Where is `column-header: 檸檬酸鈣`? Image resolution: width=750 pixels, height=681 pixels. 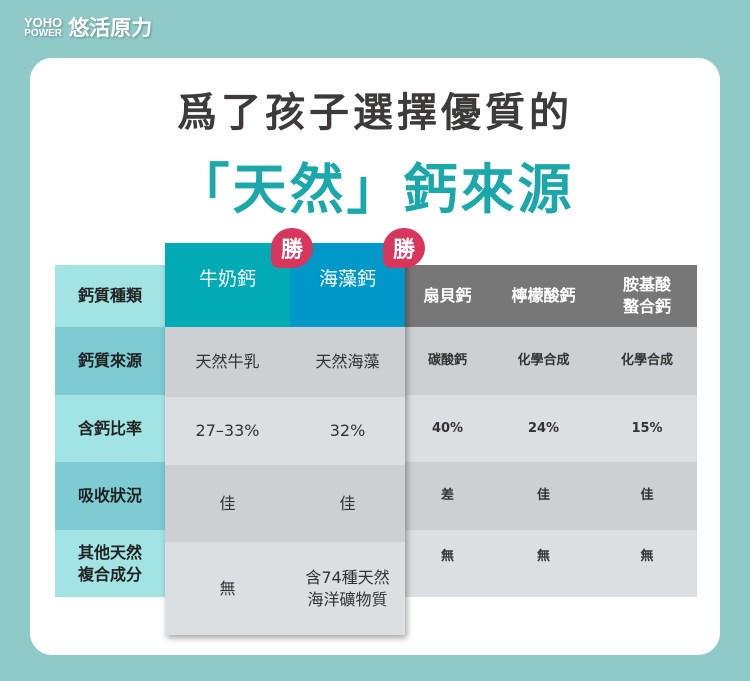 column-header: 檸檬酸鈣 is located at coordinates (543, 296).